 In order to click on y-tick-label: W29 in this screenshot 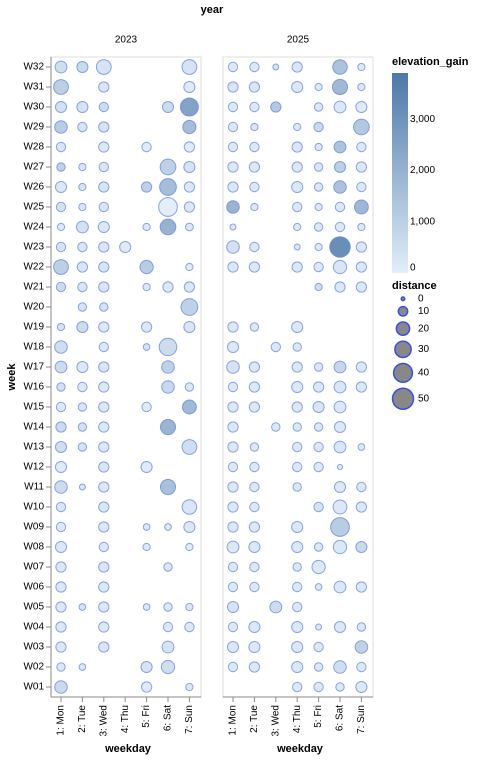, I will do `click(33, 127)`.